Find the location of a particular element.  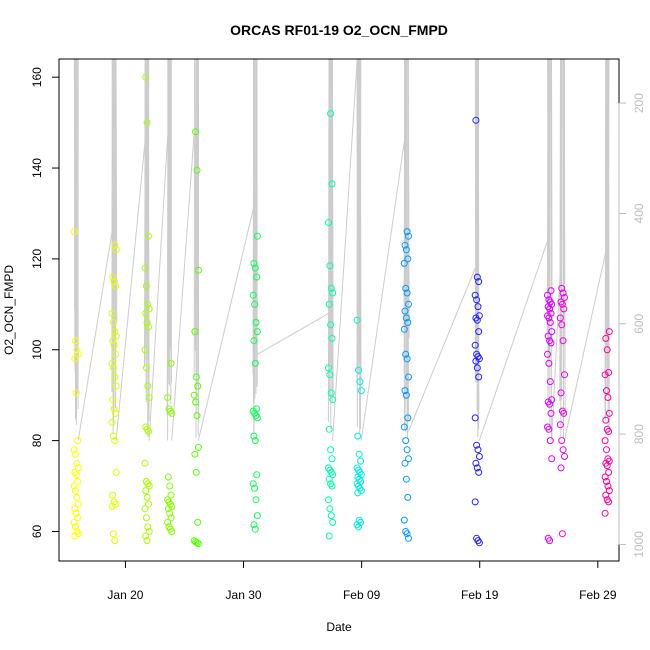

x-axis-label: Date is located at coordinates (339, 627).